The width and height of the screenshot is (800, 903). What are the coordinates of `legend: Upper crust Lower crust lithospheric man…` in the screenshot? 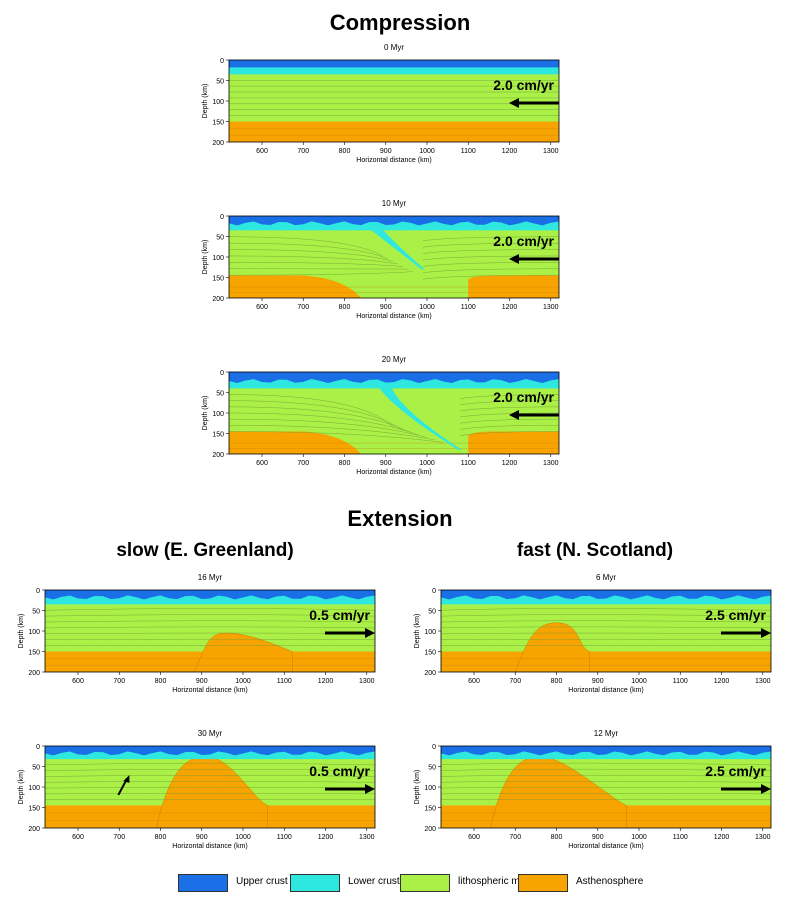 It's located at (438, 883).